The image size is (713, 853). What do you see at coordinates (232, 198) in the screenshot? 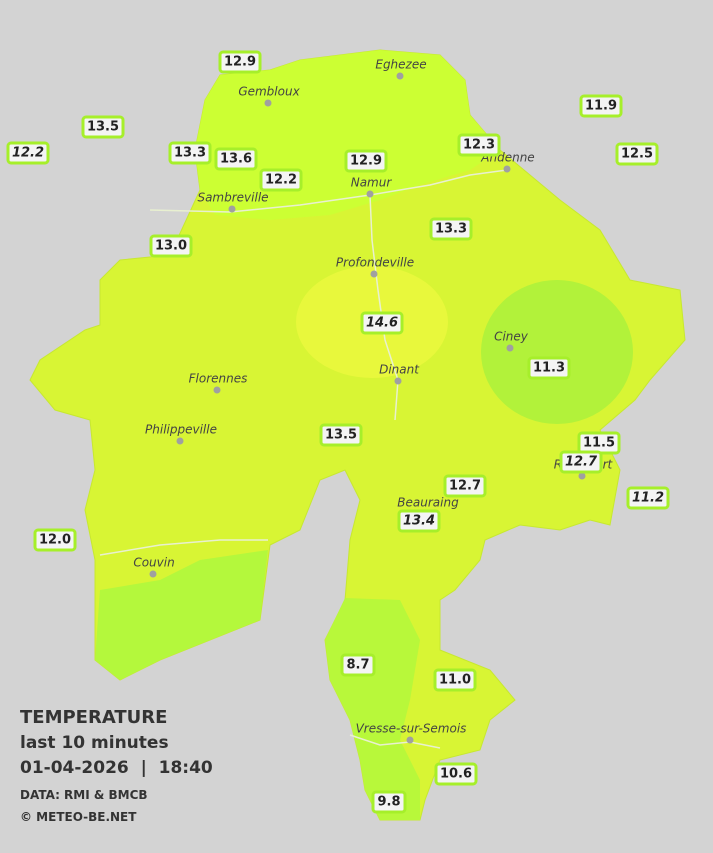
I see `town-name: Sambreville` at bounding box center [232, 198].